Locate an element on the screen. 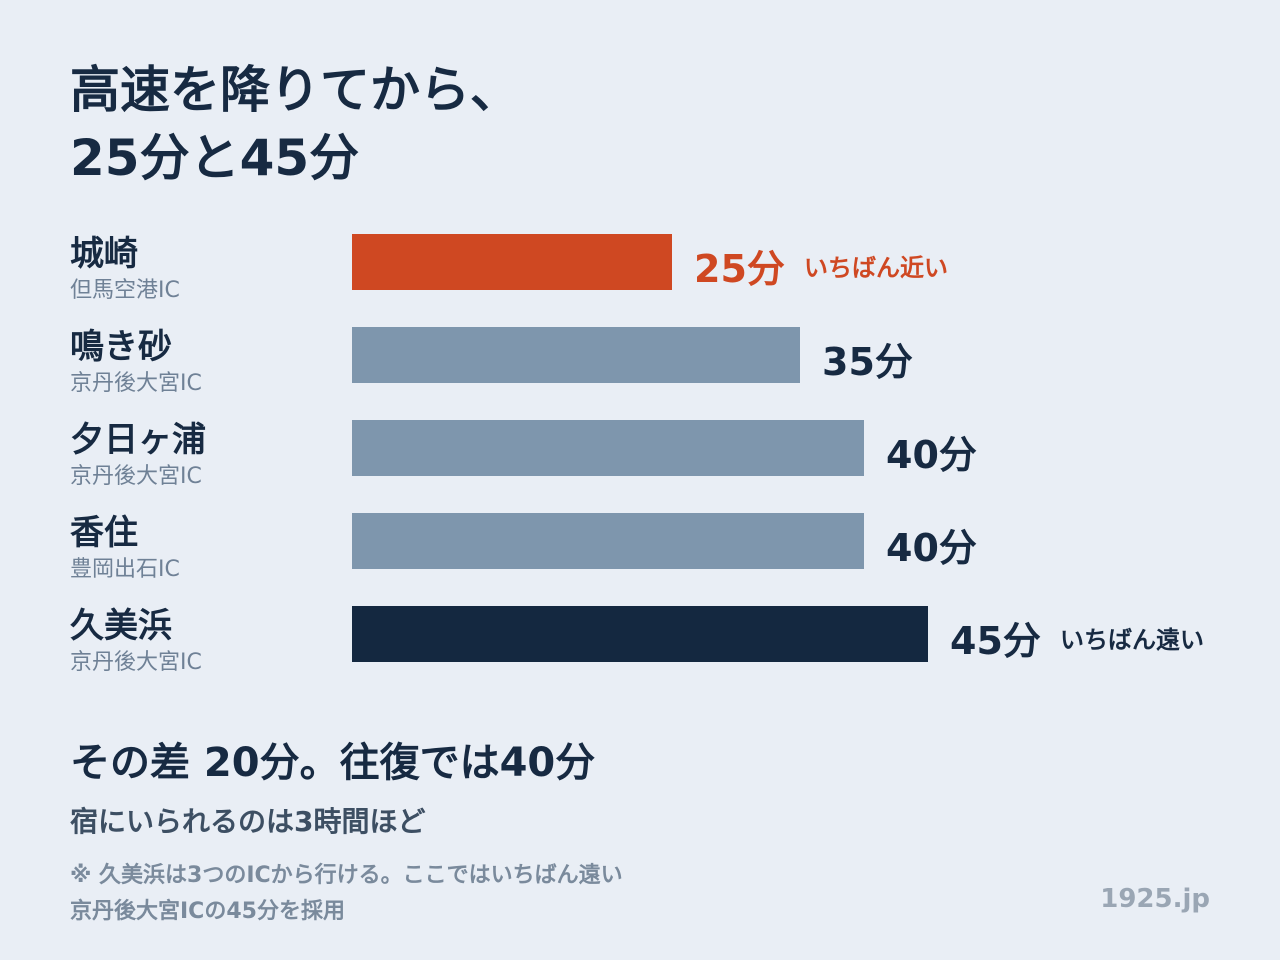  bar-row: 夕日ヶ浦京丹後大宮IC 40分 is located at coordinates (640, 460).